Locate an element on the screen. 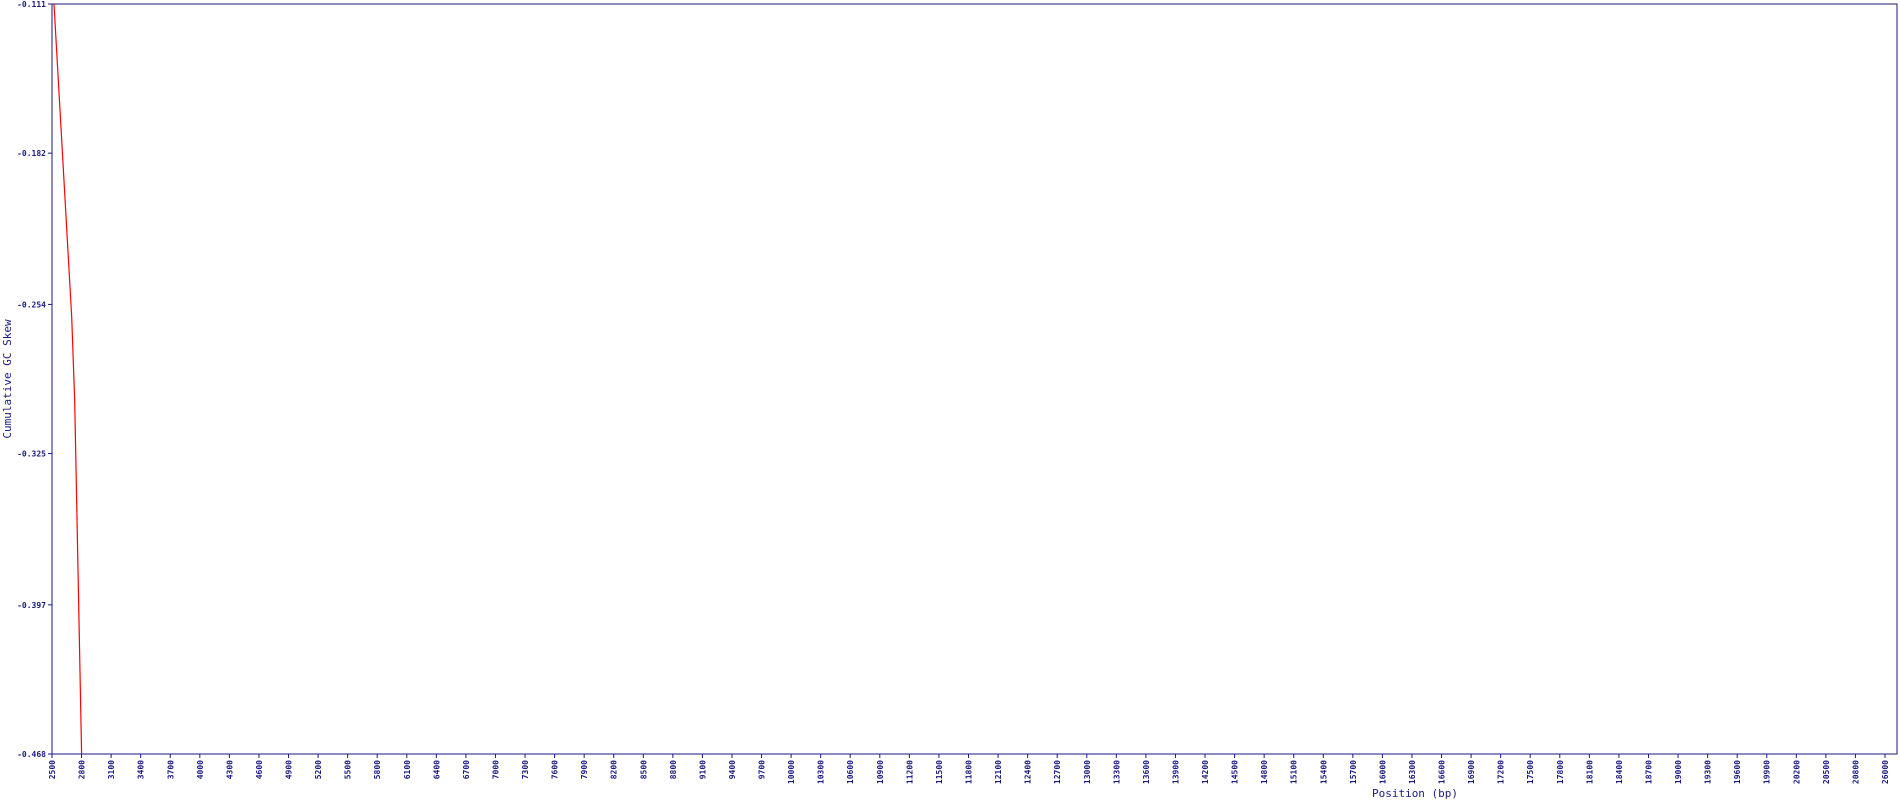  x-axis-label: Position (bp) is located at coordinates (1415, 793).